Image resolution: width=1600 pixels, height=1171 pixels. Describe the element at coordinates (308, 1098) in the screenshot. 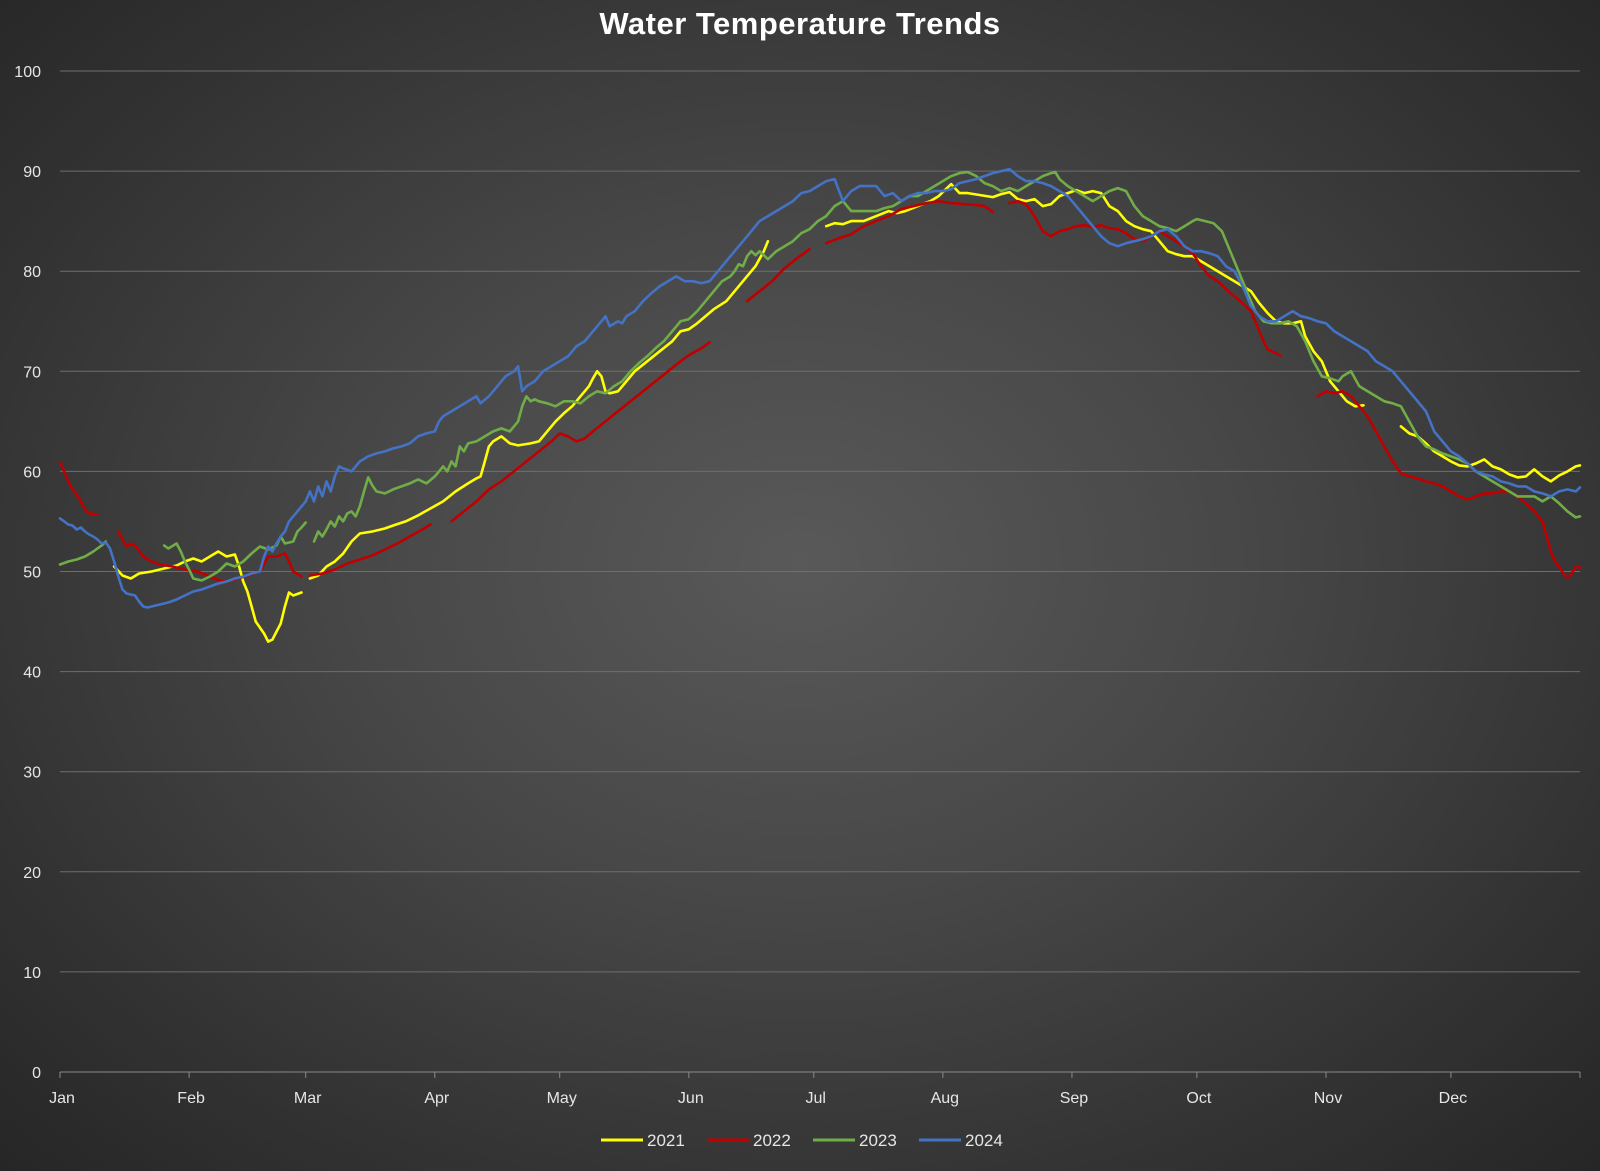

I see `x-tick-label: Mar` at that location.